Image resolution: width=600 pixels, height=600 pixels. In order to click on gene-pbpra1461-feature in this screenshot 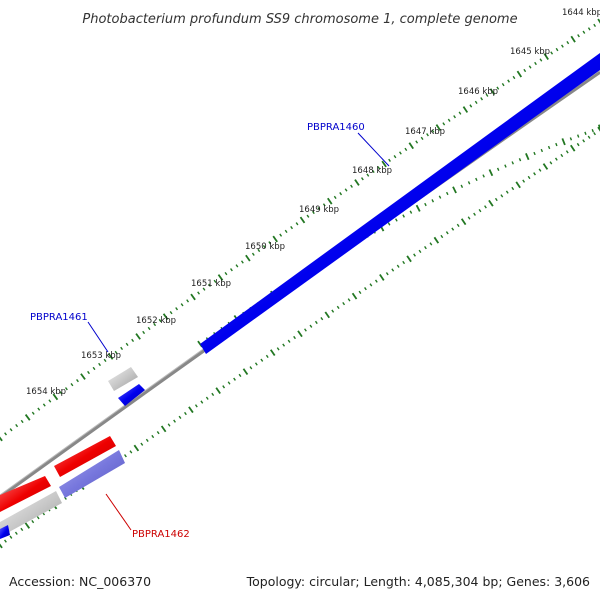, I will do `click(131, 395)`.